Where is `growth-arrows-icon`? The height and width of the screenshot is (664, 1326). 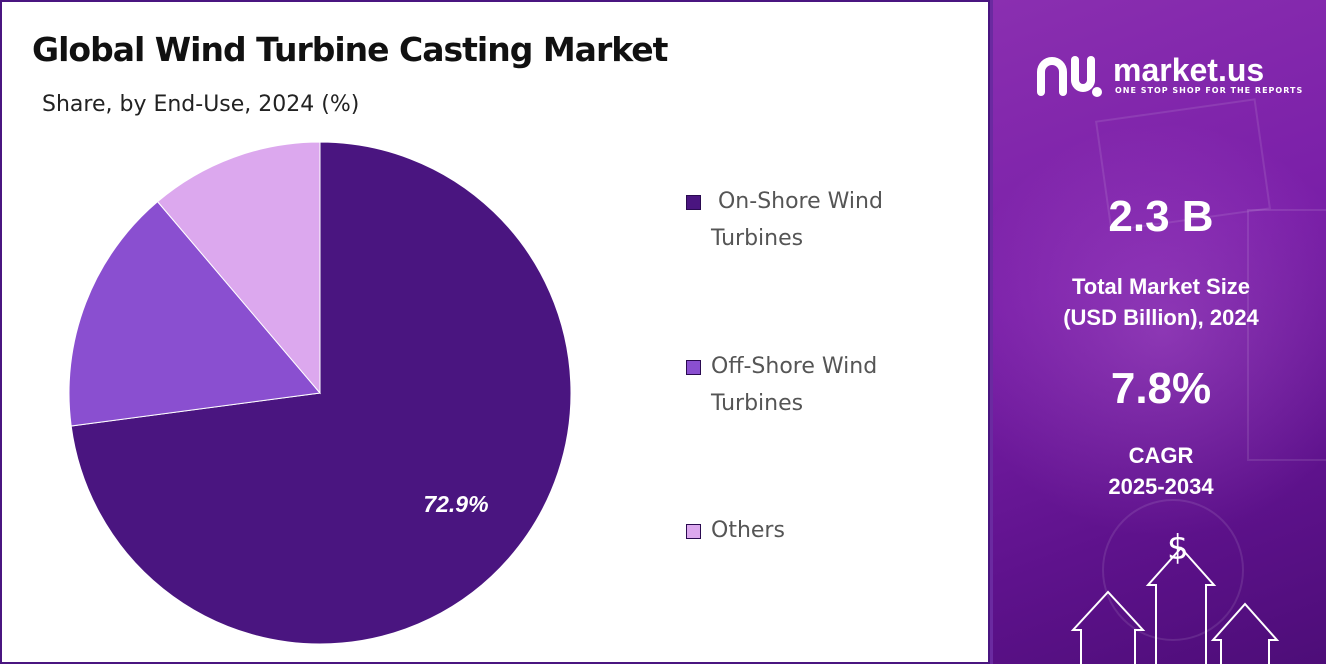 growth-arrows-icon is located at coordinates (1175, 605).